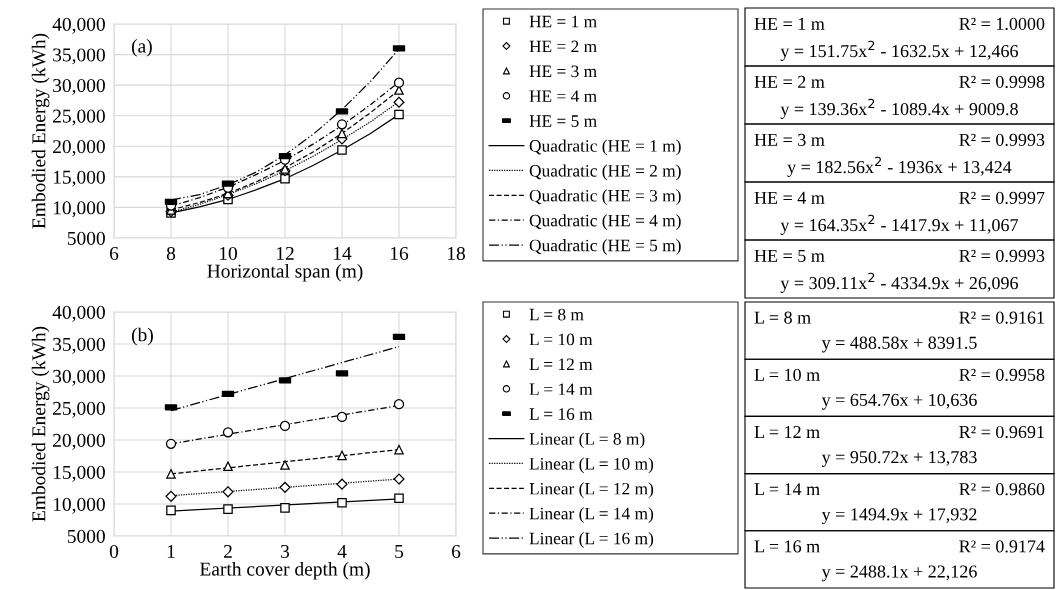 Image resolution: width=1056 pixels, height=590 pixels. What do you see at coordinates (899, 108) in the screenshot?
I see `text: y = 139.36x$^{2}$ - 1089.4x + 9009.8` at bounding box center [899, 108].